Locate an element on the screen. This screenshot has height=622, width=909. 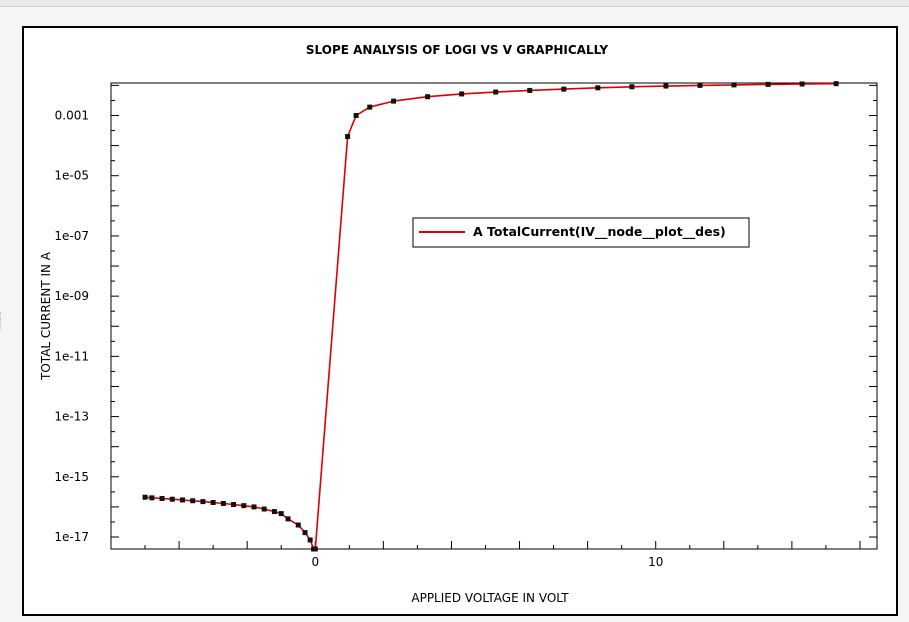
y-tick-label: 1e-05 is located at coordinates (71, 176).